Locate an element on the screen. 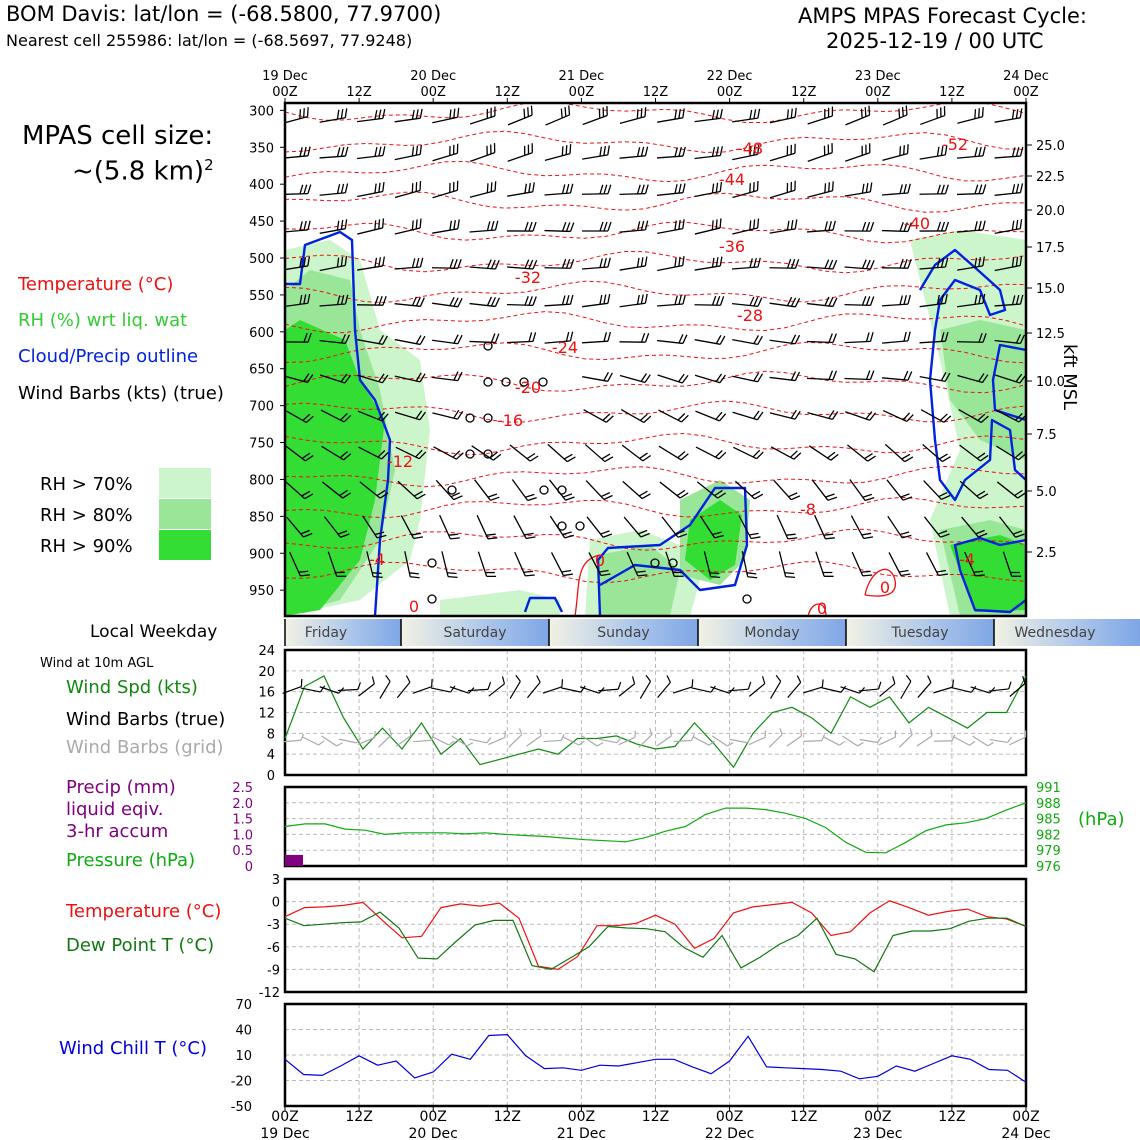 The width and height of the screenshot is (1140, 1140). top-date-label: 20 Dec is located at coordinates (433, 76).